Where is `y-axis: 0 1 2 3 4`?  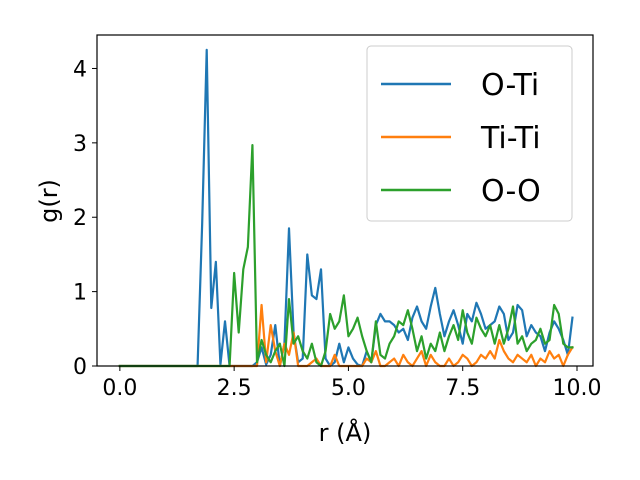 y-axis: 0 1 2 3 4 is located at coordinates (85, 218).